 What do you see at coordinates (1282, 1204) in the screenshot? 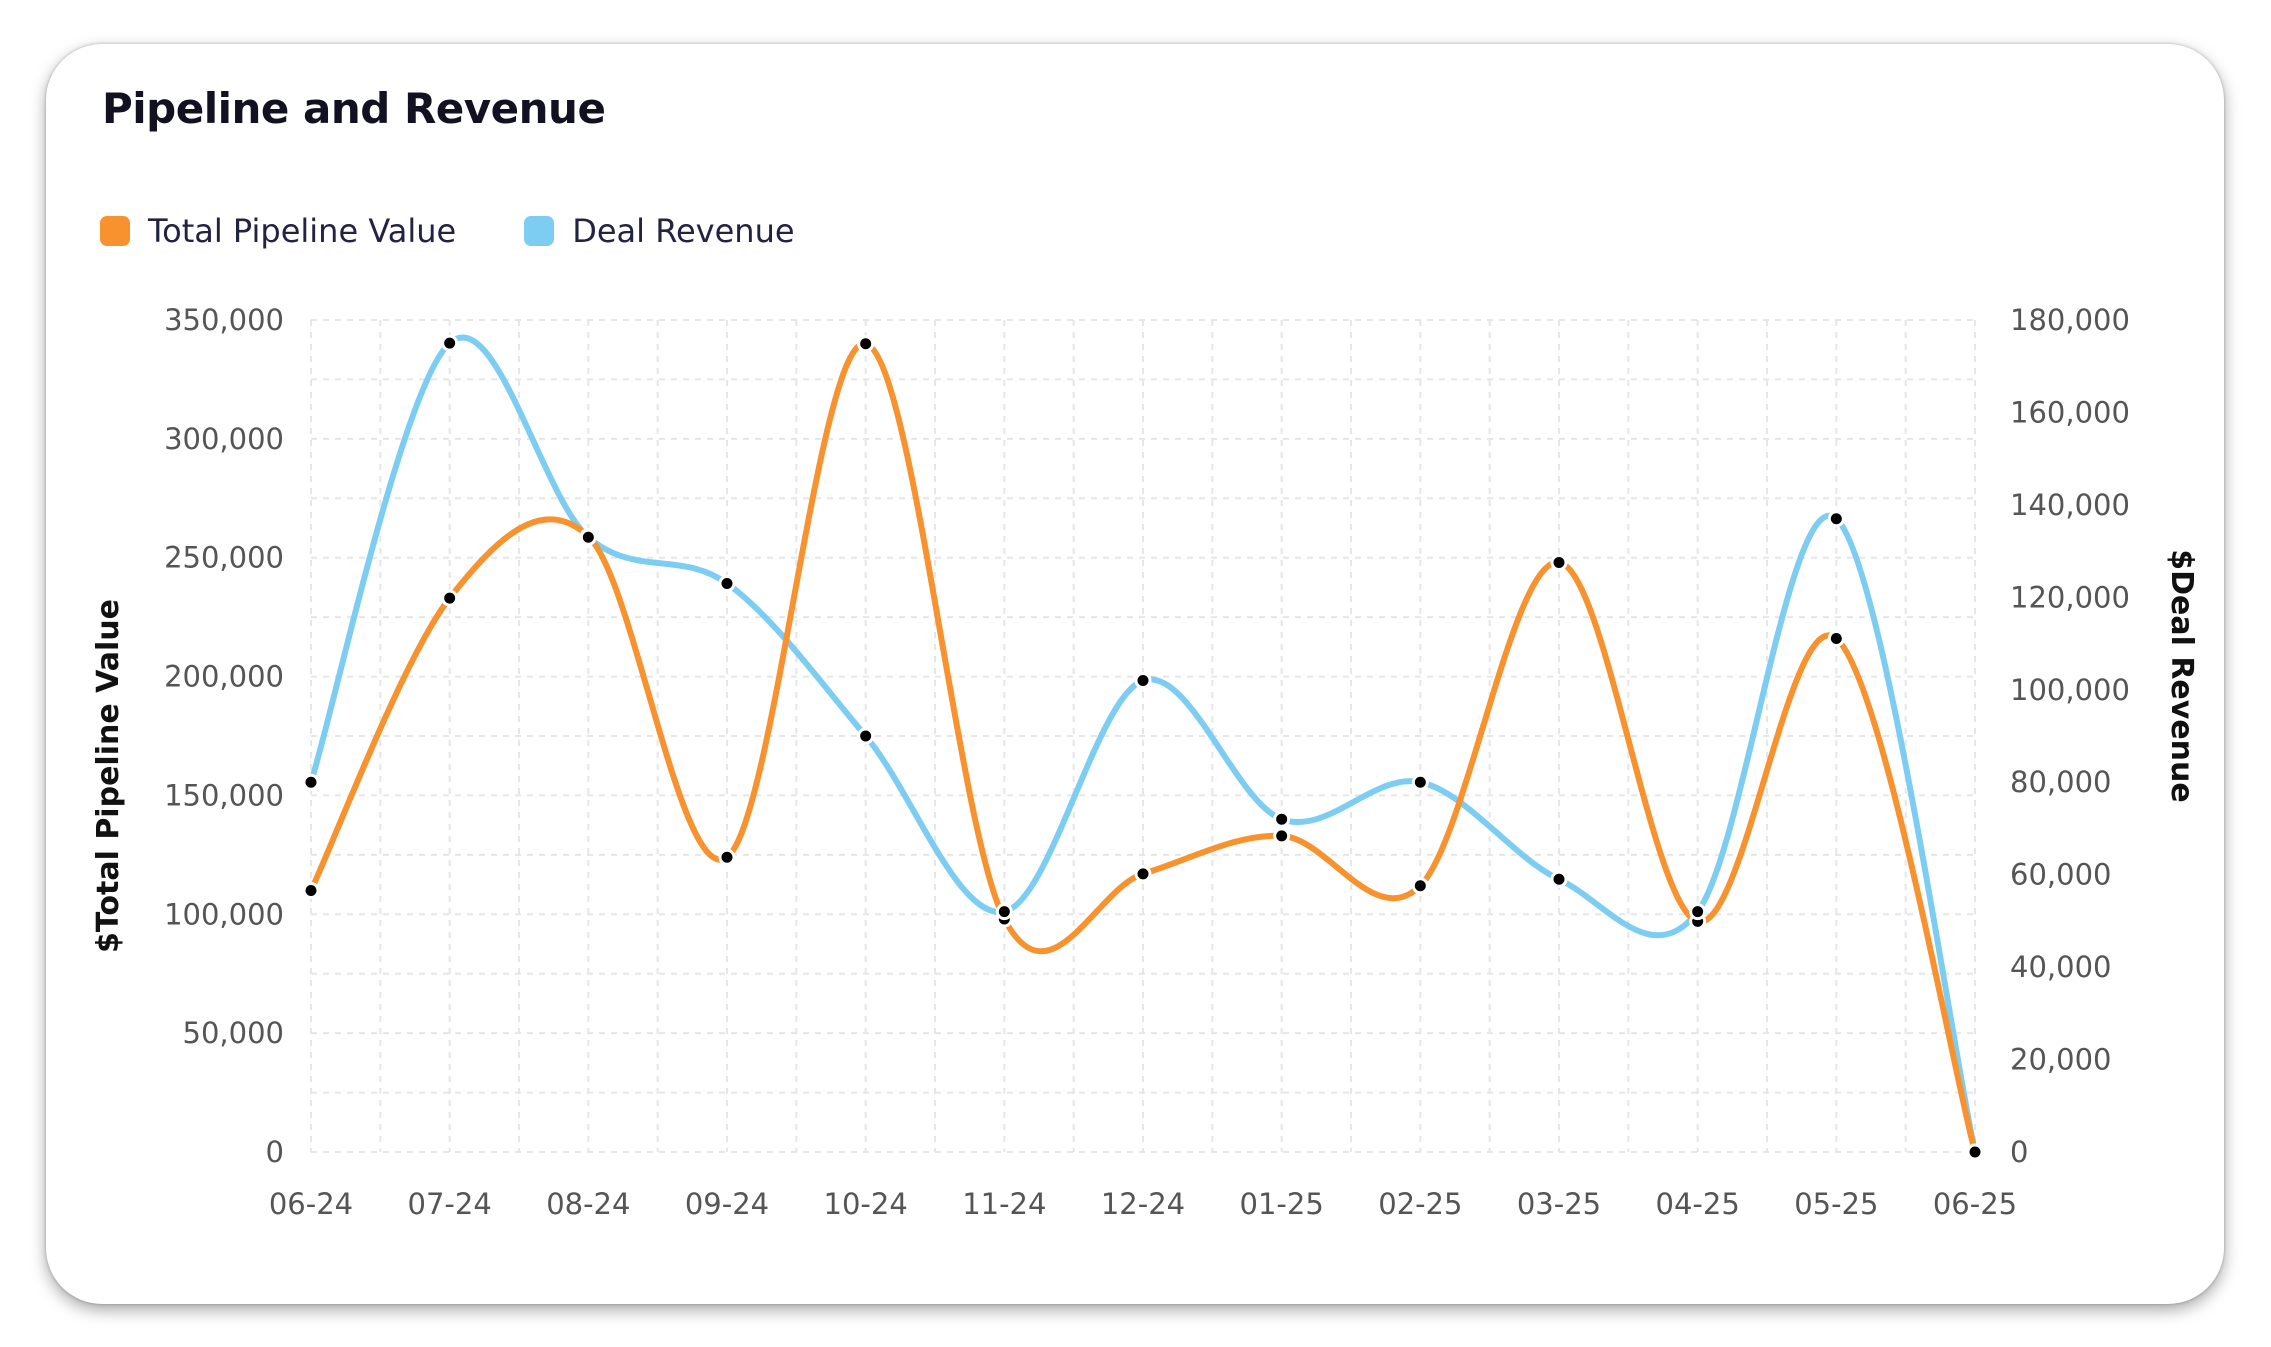
I see `x-tick-label: 01-25` at bounding box center [1282, 1204].